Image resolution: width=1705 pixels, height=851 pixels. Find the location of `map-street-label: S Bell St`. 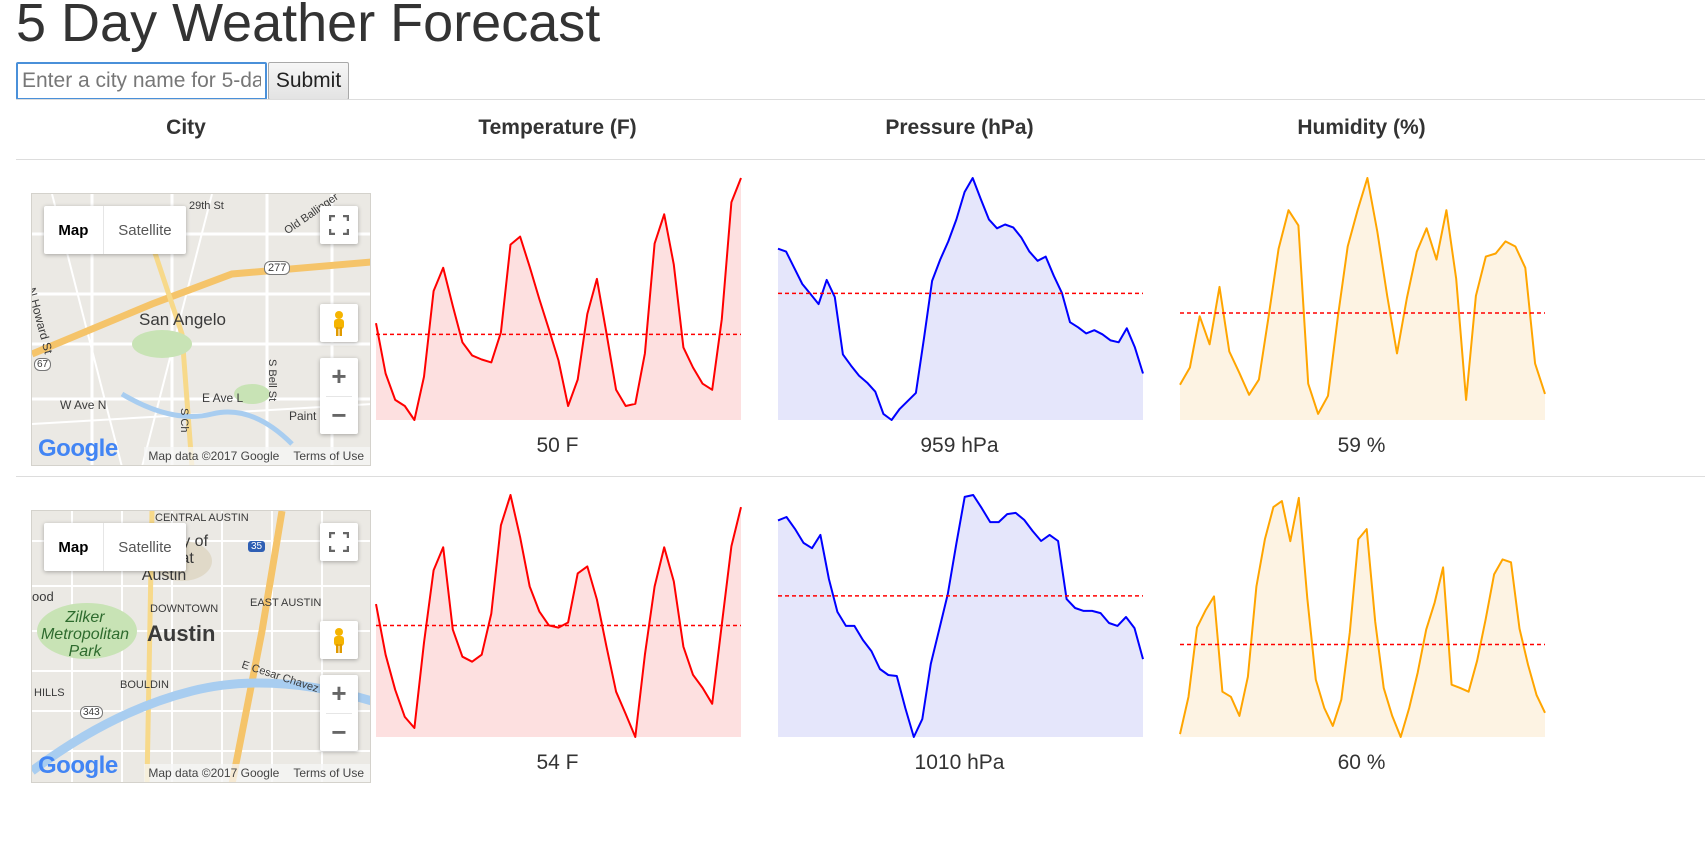

map-street-label: S Bell St is located at coordinates (272, 380).